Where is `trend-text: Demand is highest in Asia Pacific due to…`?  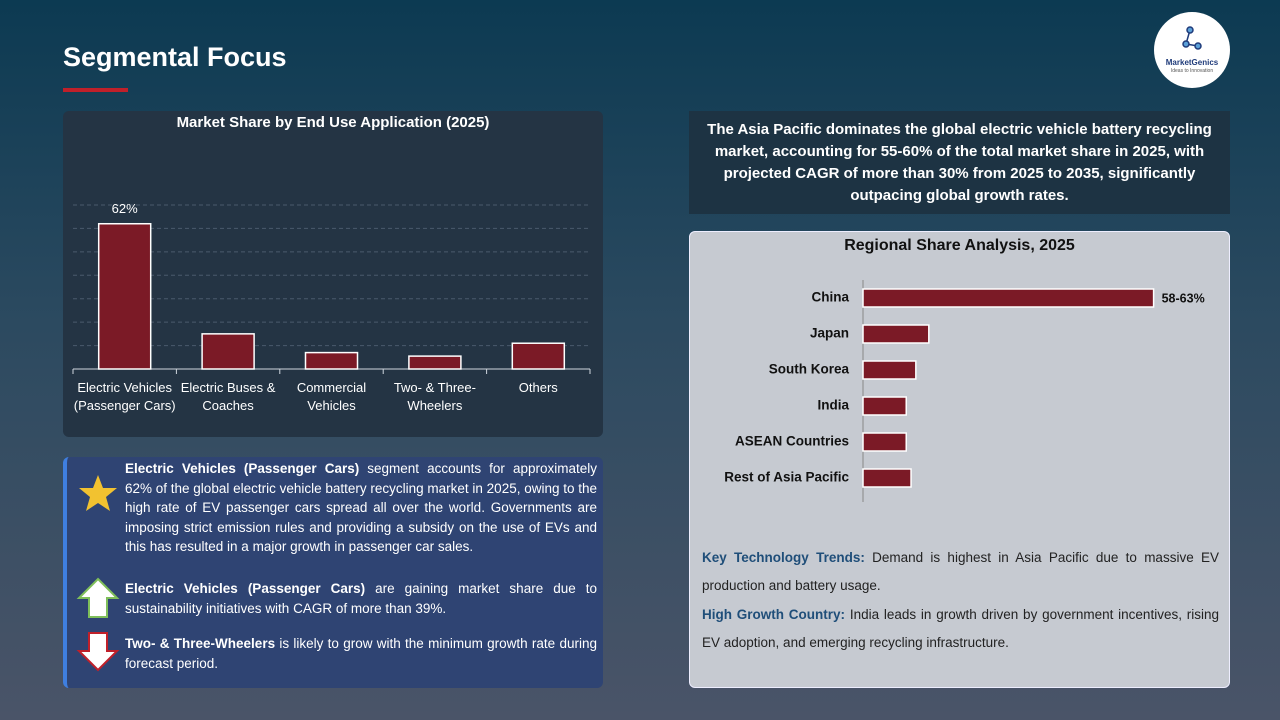
trend-text: Demand is highest in Asia Pacific due to… is located at coordinates (960, 571).